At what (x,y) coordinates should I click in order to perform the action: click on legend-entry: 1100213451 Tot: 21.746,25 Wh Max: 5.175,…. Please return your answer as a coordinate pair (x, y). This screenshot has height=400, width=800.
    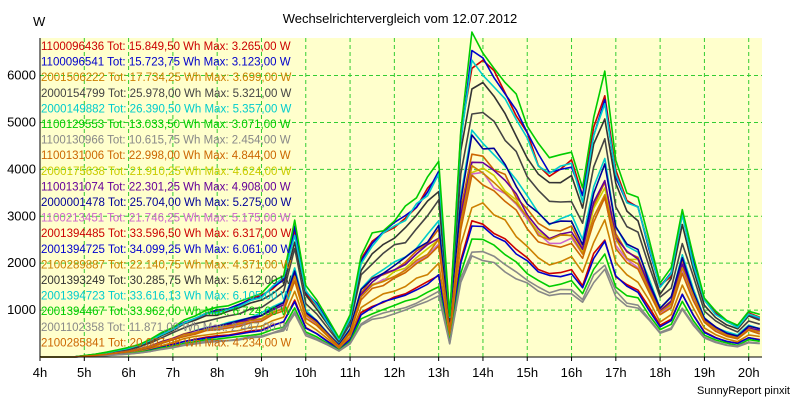
    Looking at the image, I should click on (166, 219).